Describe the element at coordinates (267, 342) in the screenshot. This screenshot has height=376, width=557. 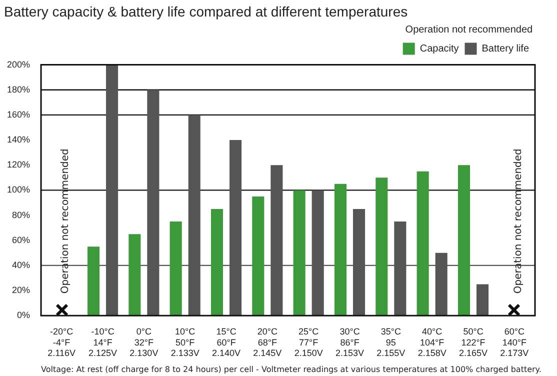
I see `x-tick-label: 20°C 68°F 2.145V` at that location.